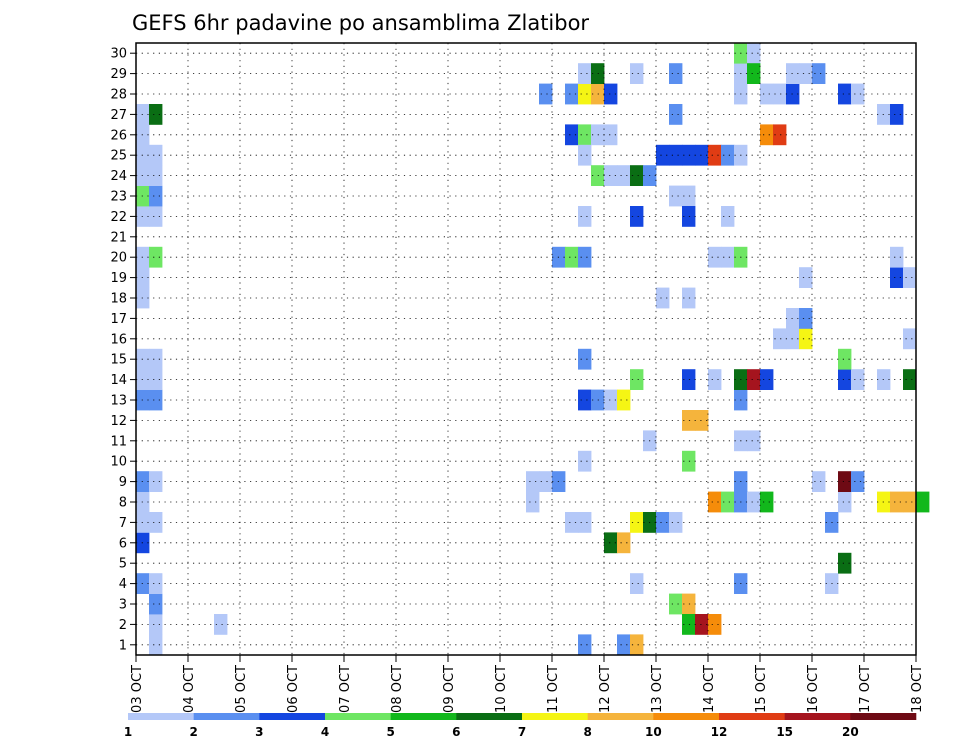 This screenshot has width=960, height=746. I want to click on y-tick-label: 4, so click(123, 584).